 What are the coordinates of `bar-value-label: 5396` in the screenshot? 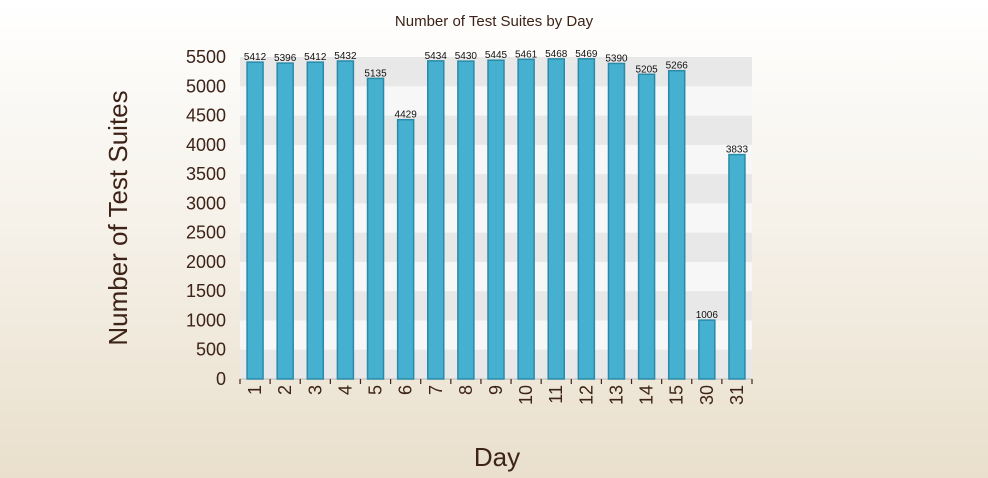 It's located at (285, 58).